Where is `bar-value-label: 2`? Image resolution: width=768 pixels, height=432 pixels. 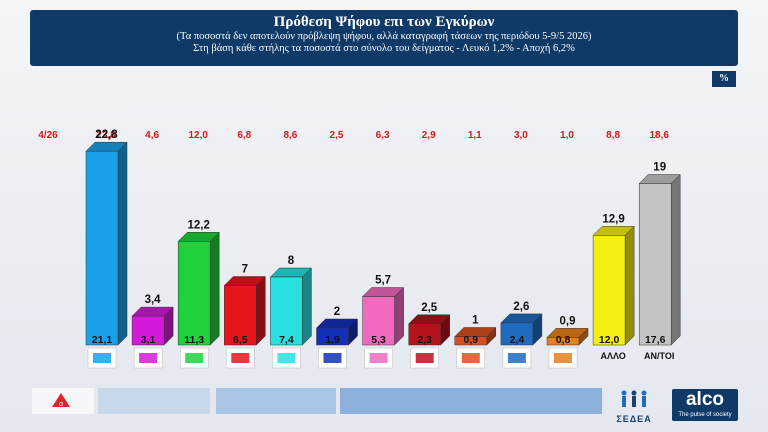
bar-value-label: 2 is located at coordinates (337, 312).